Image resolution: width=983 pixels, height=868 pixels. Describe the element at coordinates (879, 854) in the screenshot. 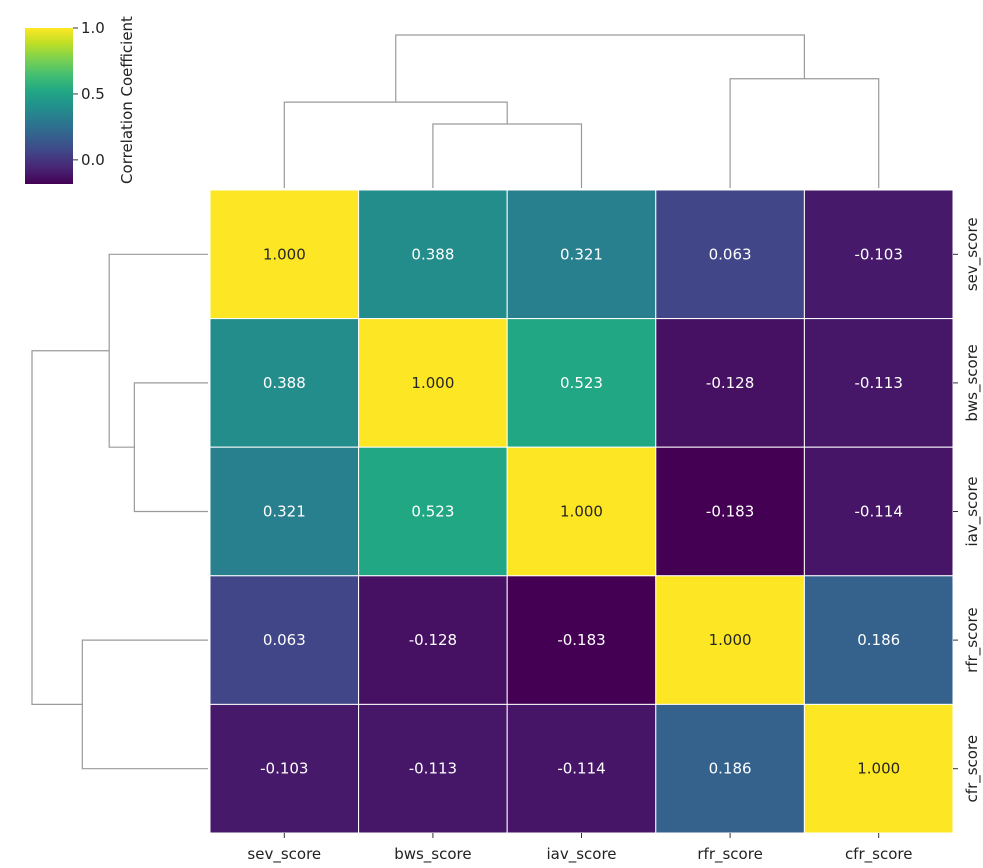

I see `x-tick-label-4: cfr_score` at that location.